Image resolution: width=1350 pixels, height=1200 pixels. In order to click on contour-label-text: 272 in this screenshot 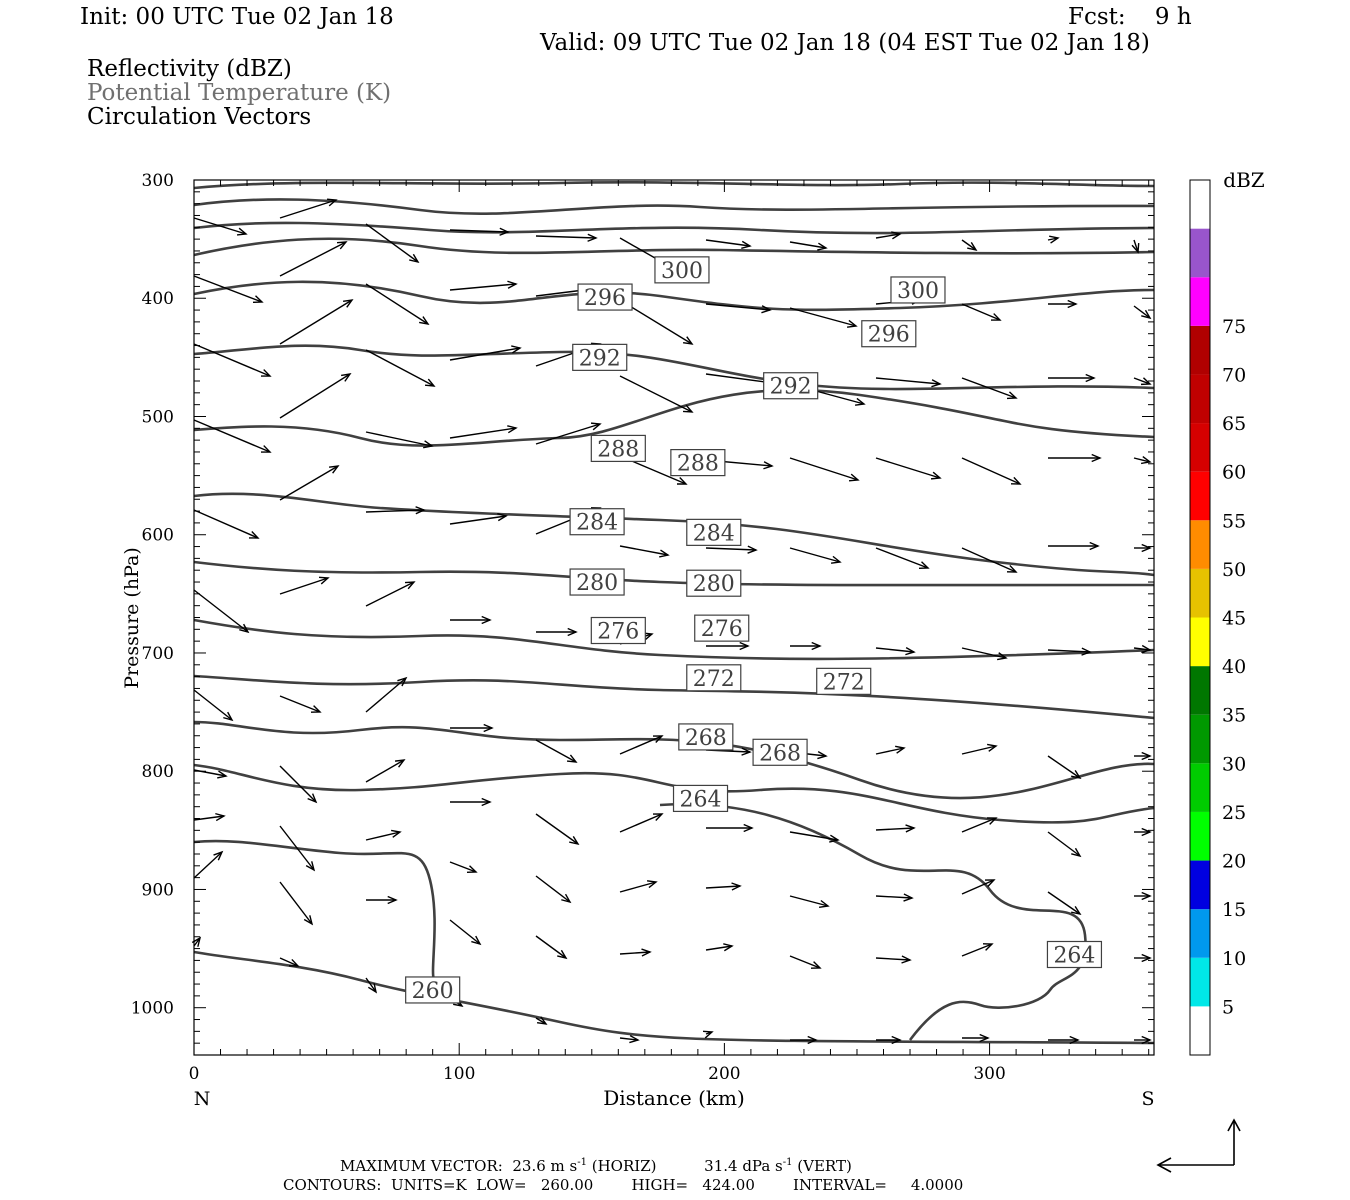, I will do `click(714, 679)`.